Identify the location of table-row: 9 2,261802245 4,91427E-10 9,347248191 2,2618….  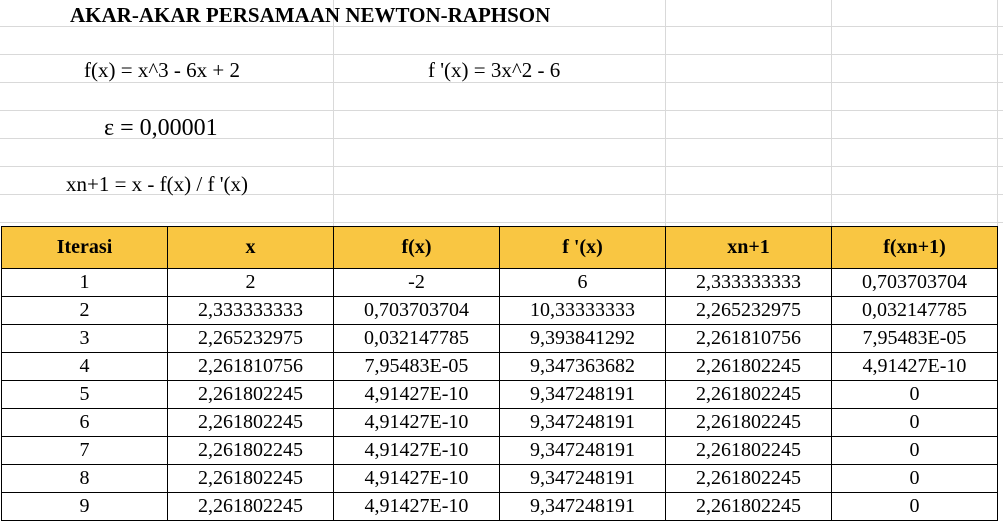
(499, 506).